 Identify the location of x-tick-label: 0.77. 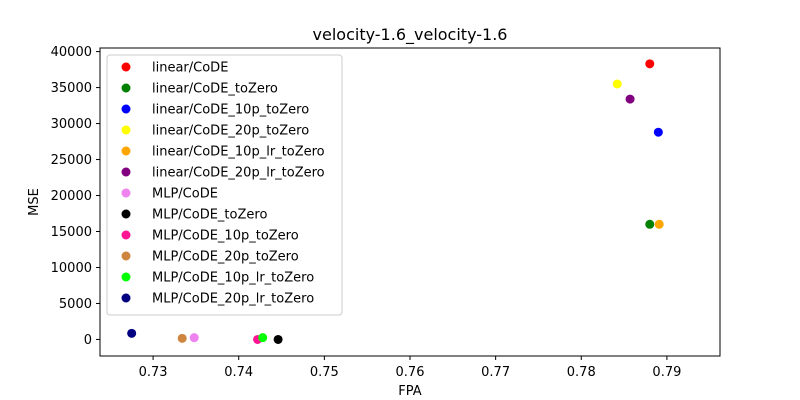
(495, 372).